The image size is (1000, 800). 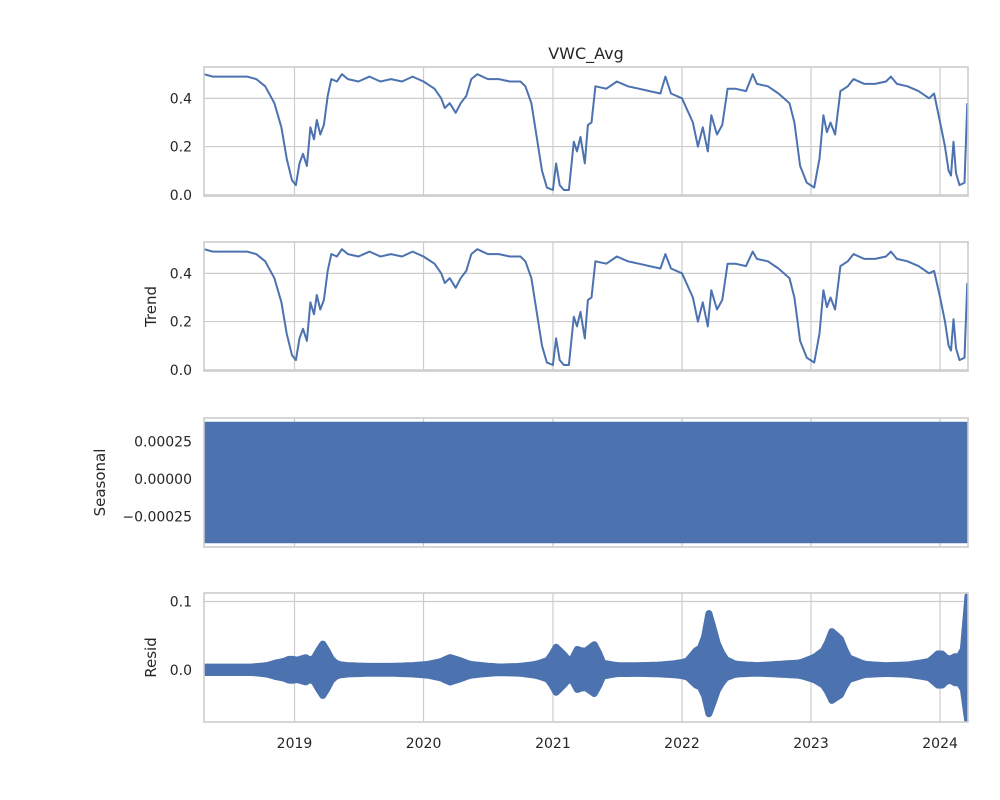 I want to click on trend-ytick-label: 0.0, so click(x=181, y=371).